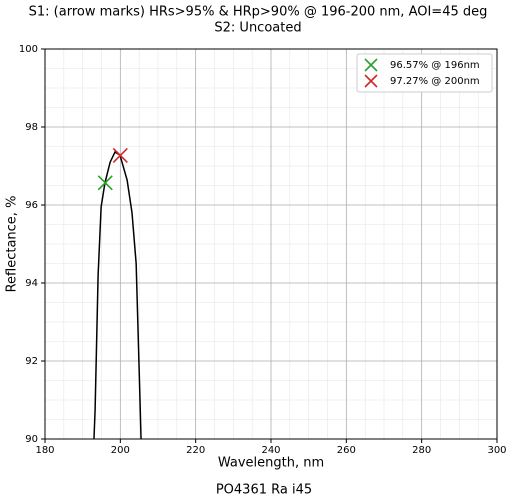 This screenshot has width=515, height=500. Describe the element at coordinates (31, 439) in the screenshot. I see `y-tick-label: 90` at that location.